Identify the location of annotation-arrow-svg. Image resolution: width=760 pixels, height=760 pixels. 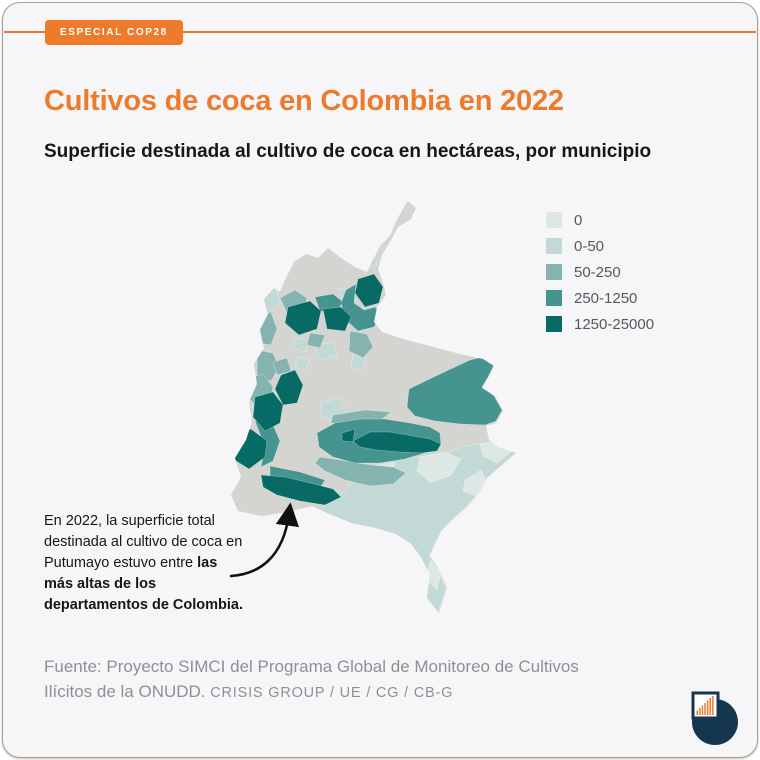
(264, 540).